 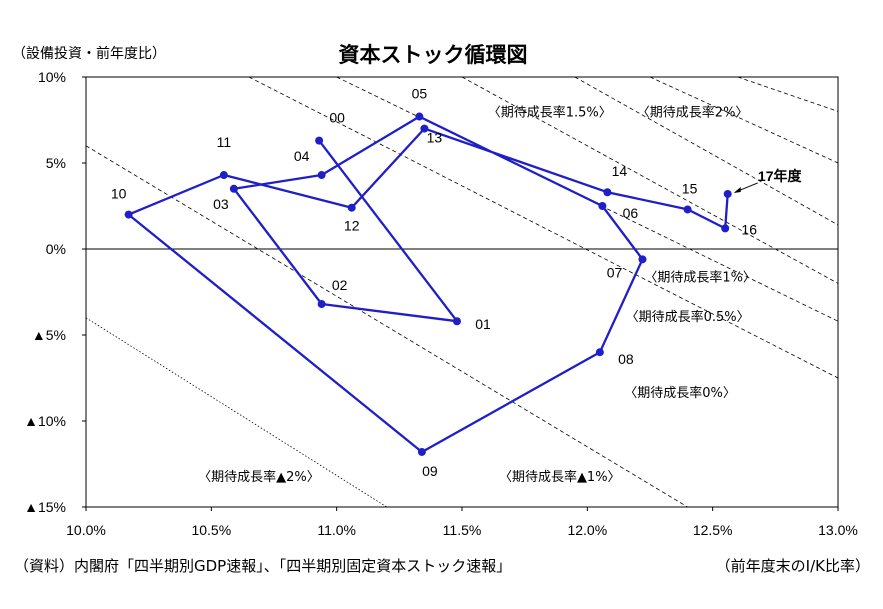 I want to click on point-label: 11, so click(x=224, y=142).